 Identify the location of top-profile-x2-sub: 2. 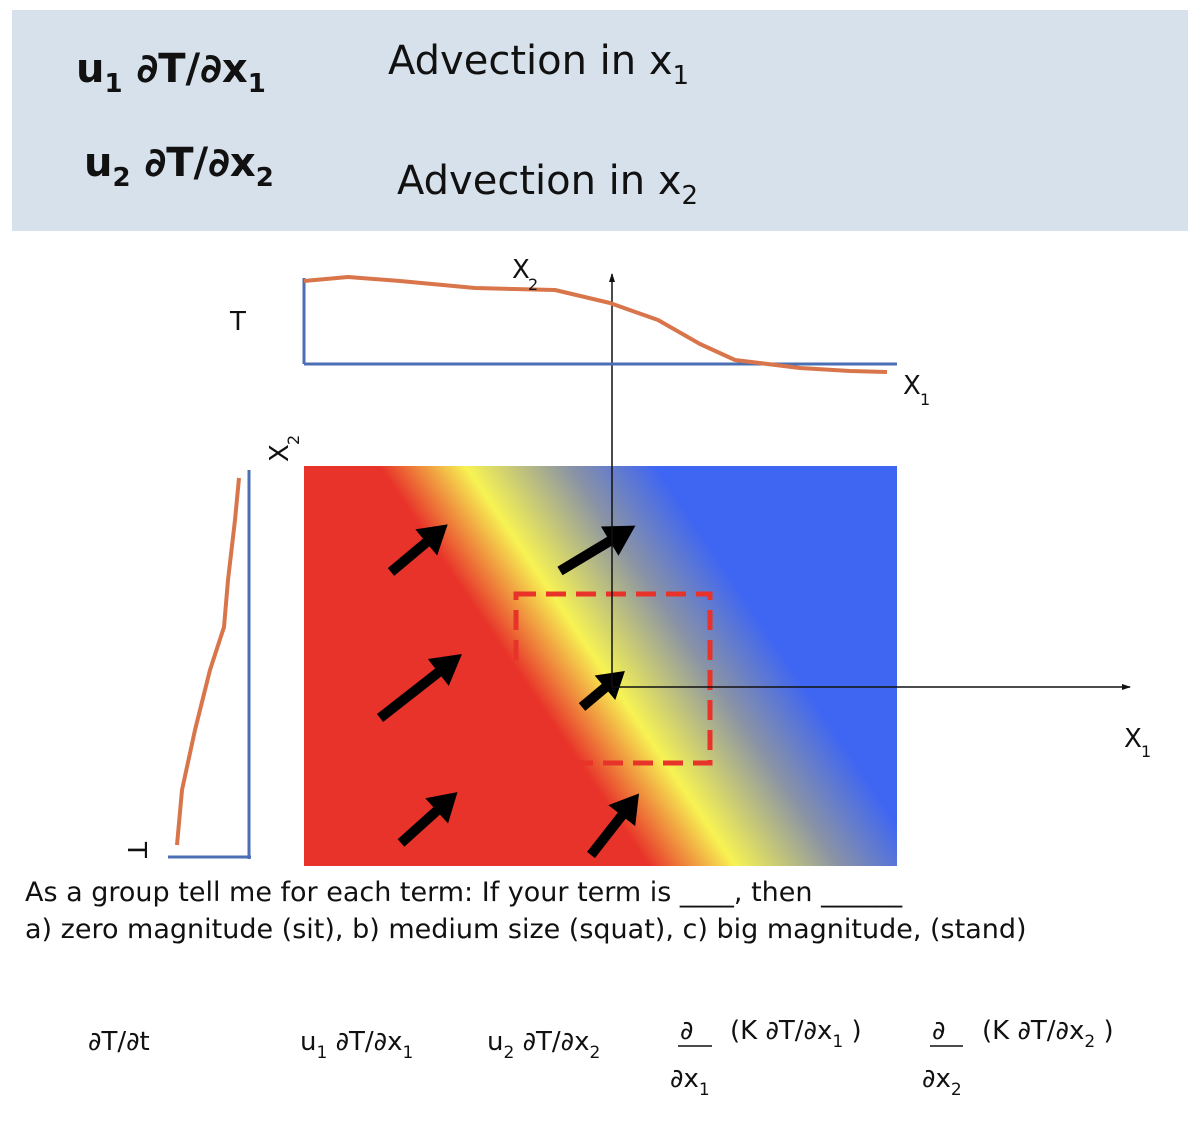
(533, 284).